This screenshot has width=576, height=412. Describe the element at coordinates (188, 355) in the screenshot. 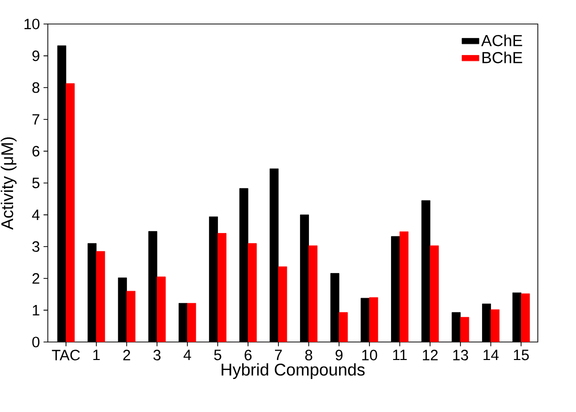

I see `x-tick-label: 4` at that location.